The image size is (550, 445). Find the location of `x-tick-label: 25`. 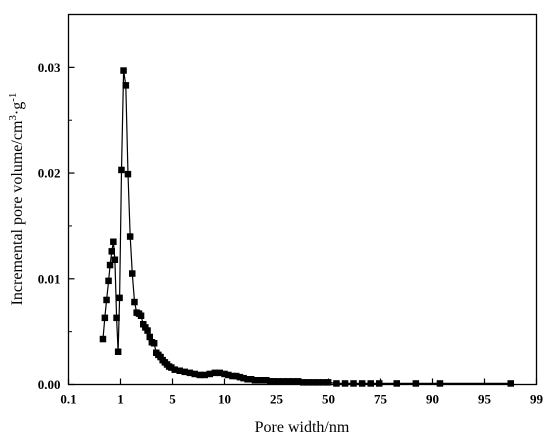

x-tick-label: 25 is located at coordinates (277, 399).